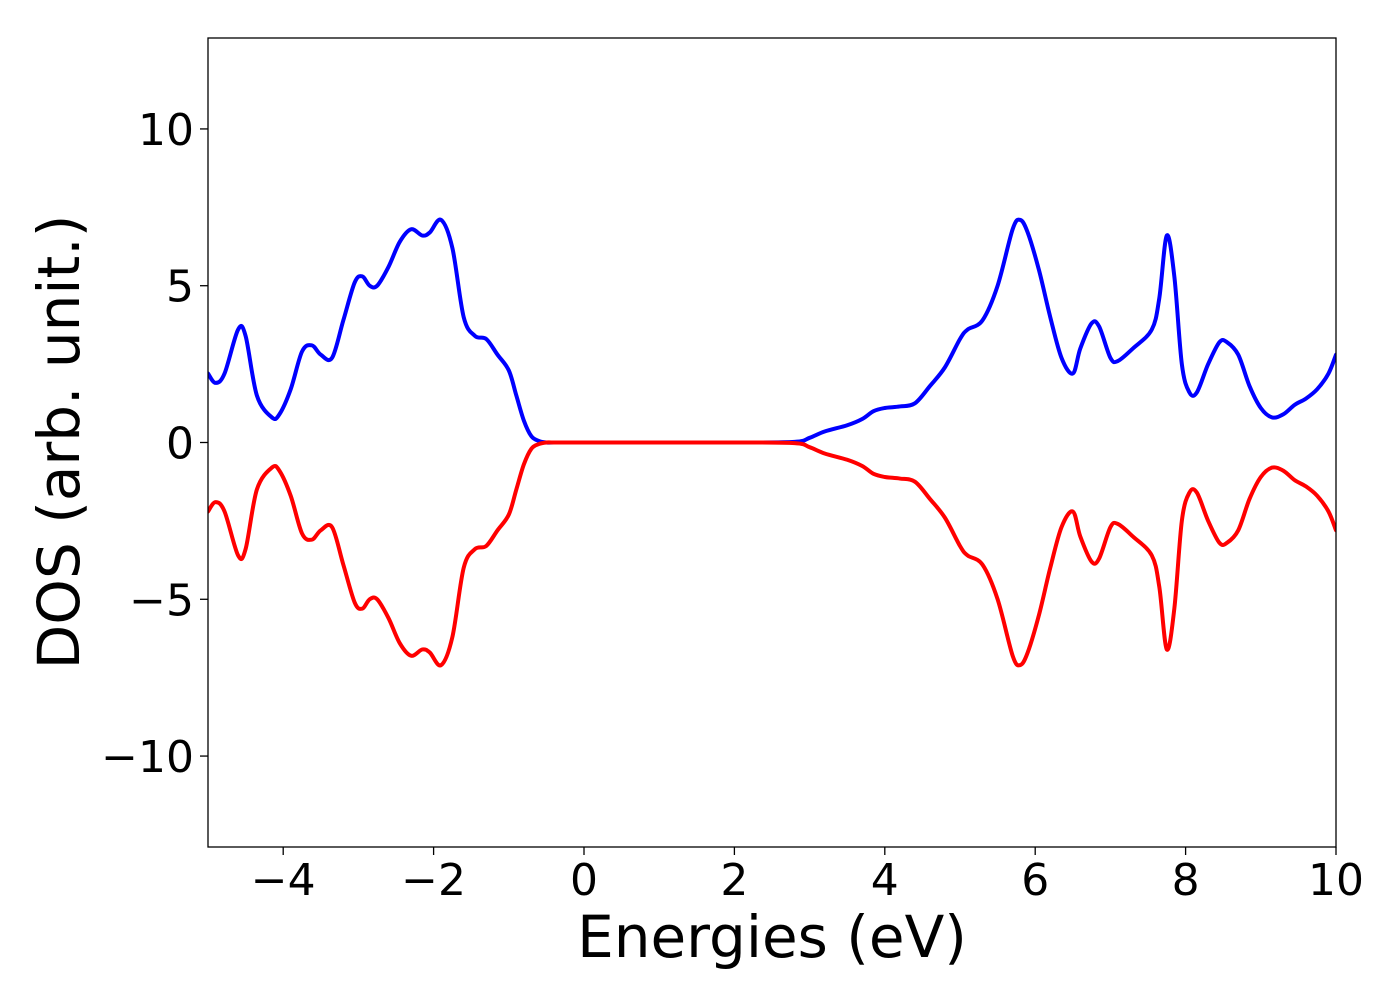 This screenshot has width=1400, height=1000. What do you see at coordinates (166, 130) in the screenshot?
I see `y-tick-label: 10` at bounding box center [166, 130].